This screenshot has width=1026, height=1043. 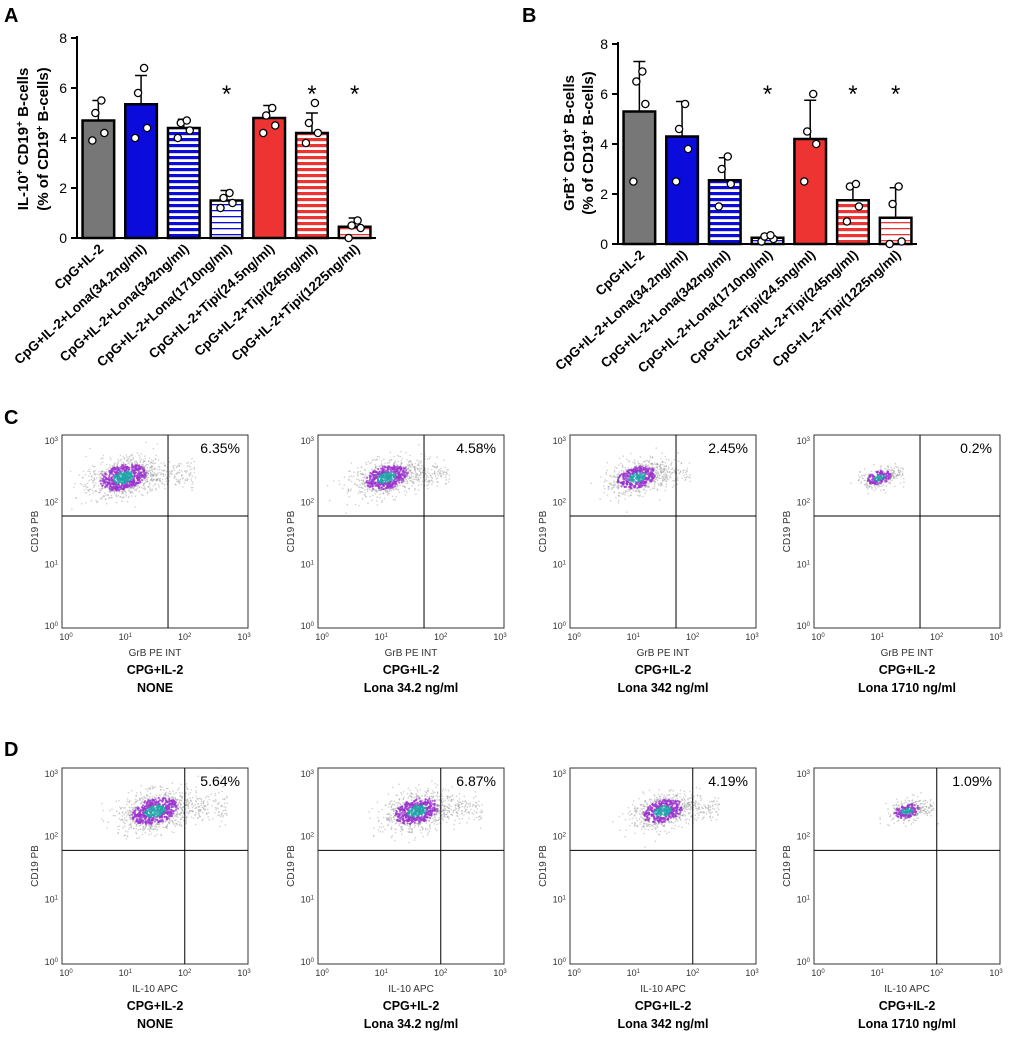 I want to click on x-axis-tick: 101, so click(x=382, y=637).